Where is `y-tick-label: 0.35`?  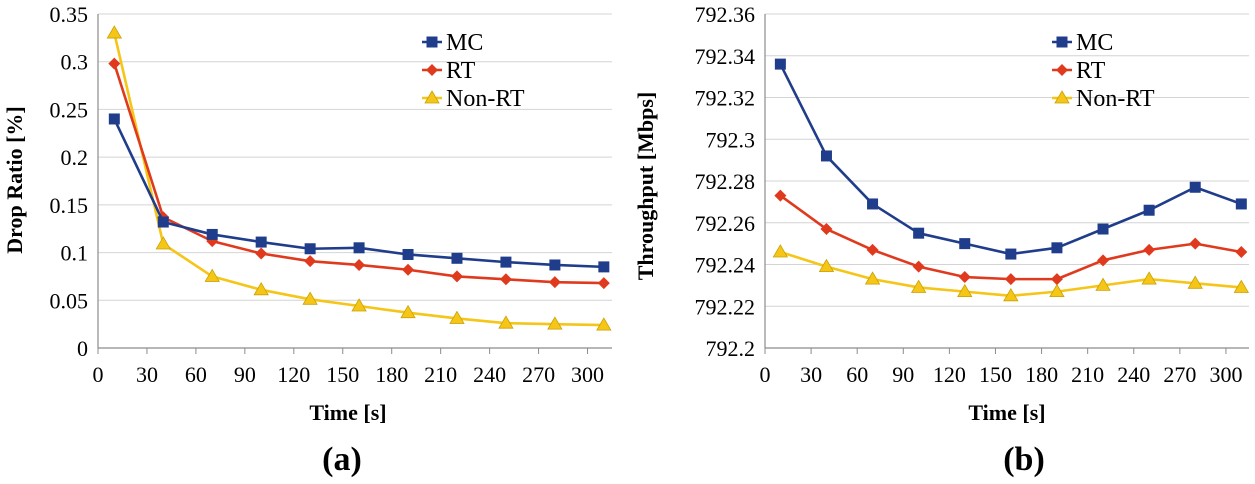 y-tick-label: 0.35 is located at coordinates (69, 14).